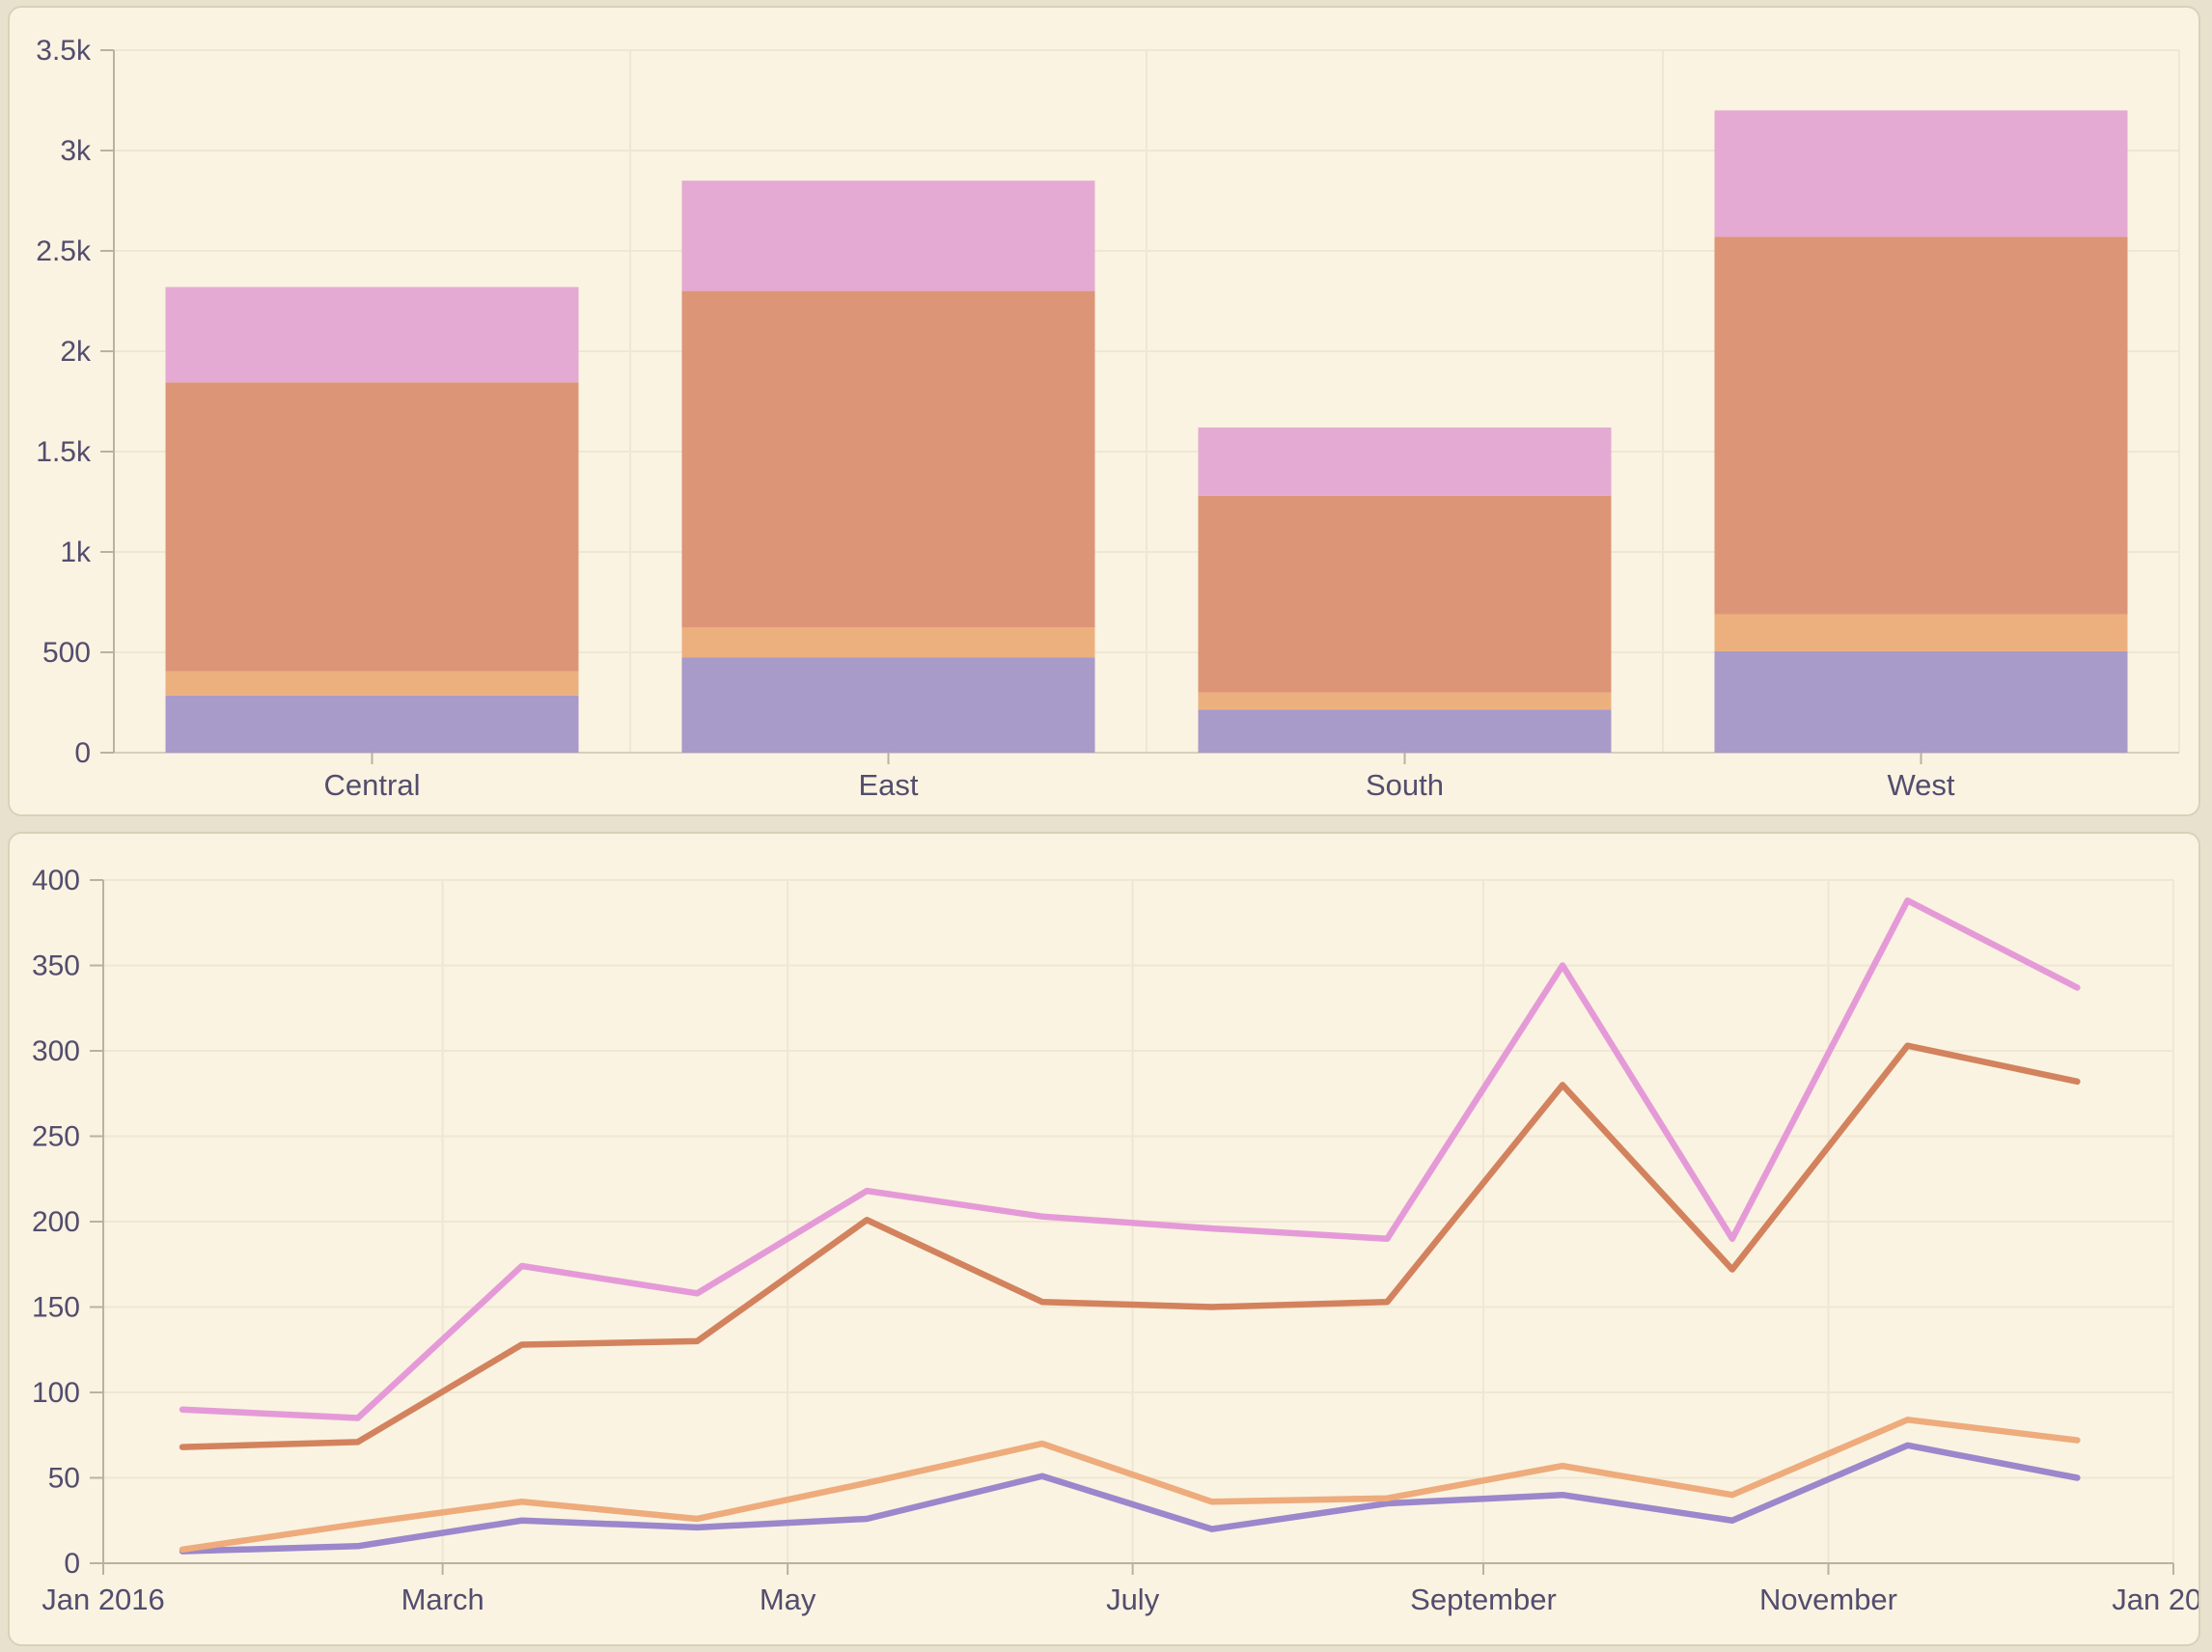 The height and width of the screenshot is (1652, 2212). What do you see at coordinates (1921, 701) in the screenshot?
I see `bar-segment-west-series-purple` at bounding box center [1921, 701].